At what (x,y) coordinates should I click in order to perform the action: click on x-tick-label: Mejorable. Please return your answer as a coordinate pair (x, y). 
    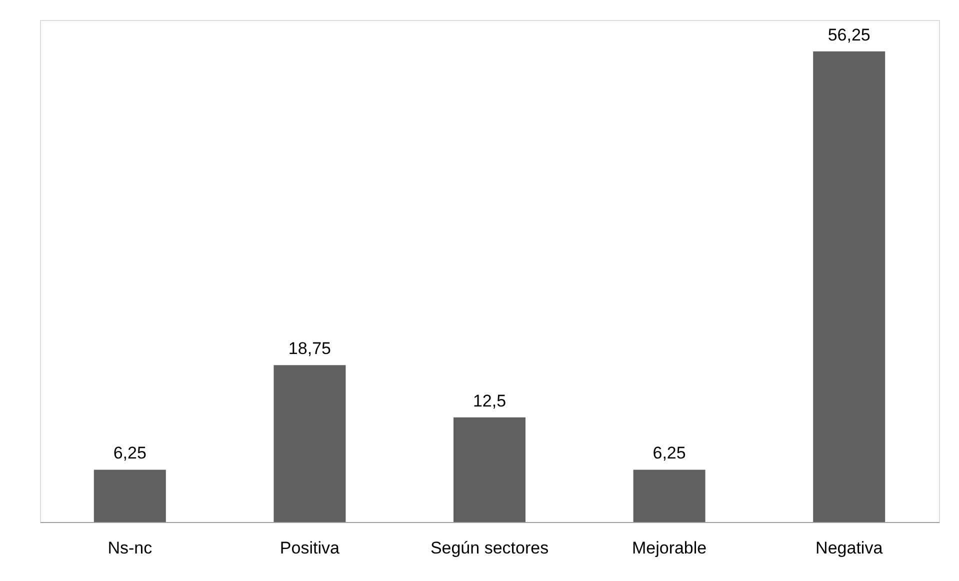
    Looking at the image, I should click on (669, 548).